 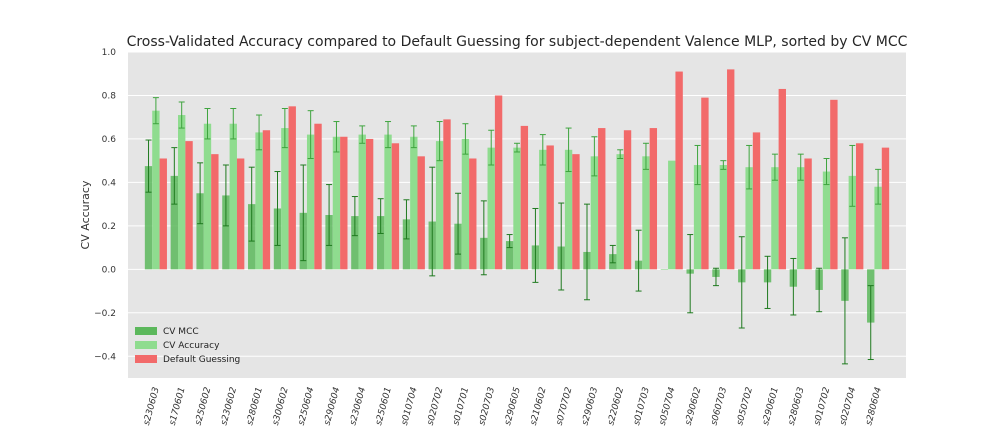 What do you see at coordinates (152, 406) in the screenshot?
I see `x-tick-label: s230603` at bounding box center [152, 406].